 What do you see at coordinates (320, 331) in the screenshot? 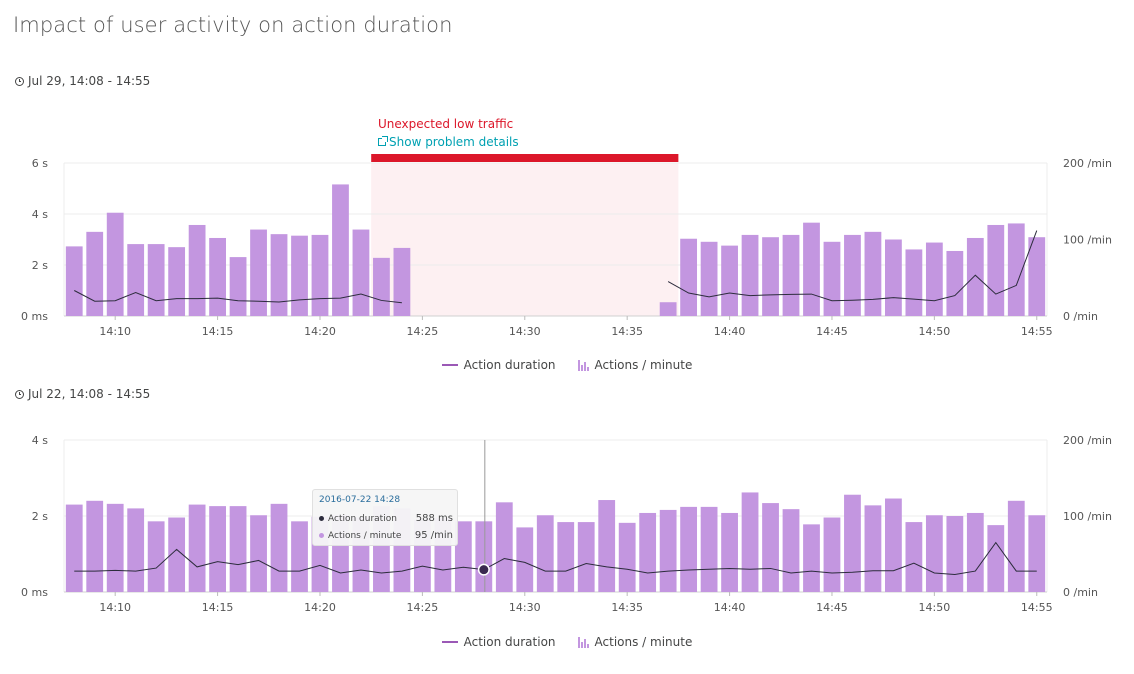
I see `x-tick-label: 14:20` at bounding box center [320, 331].